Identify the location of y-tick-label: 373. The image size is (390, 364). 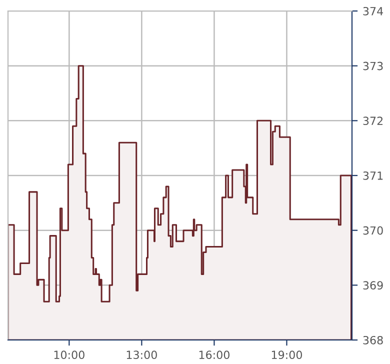
(373, 66).